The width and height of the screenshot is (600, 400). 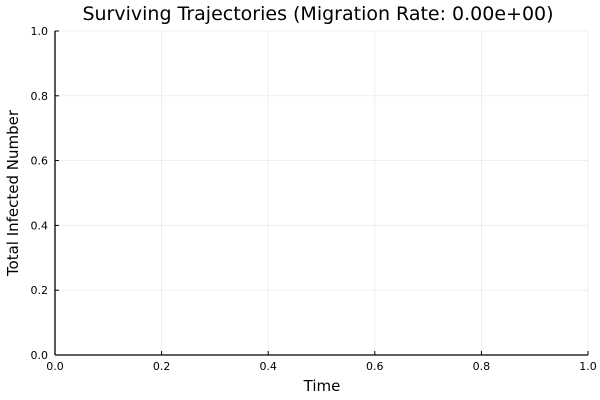 I want to click on y-tick-label: 0.4, so click(x=40, y=225).